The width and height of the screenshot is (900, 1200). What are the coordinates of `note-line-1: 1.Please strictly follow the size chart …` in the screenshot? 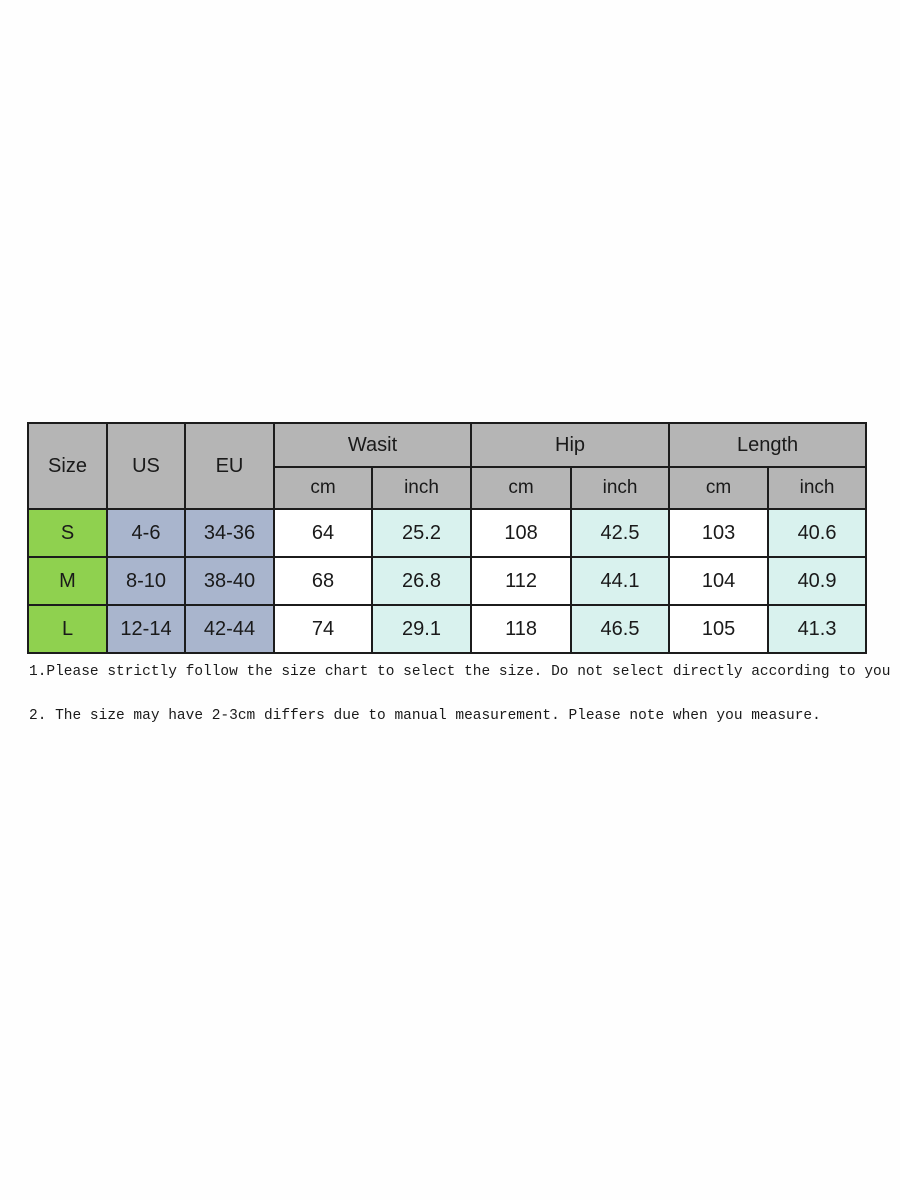 It's located at (460, 672).